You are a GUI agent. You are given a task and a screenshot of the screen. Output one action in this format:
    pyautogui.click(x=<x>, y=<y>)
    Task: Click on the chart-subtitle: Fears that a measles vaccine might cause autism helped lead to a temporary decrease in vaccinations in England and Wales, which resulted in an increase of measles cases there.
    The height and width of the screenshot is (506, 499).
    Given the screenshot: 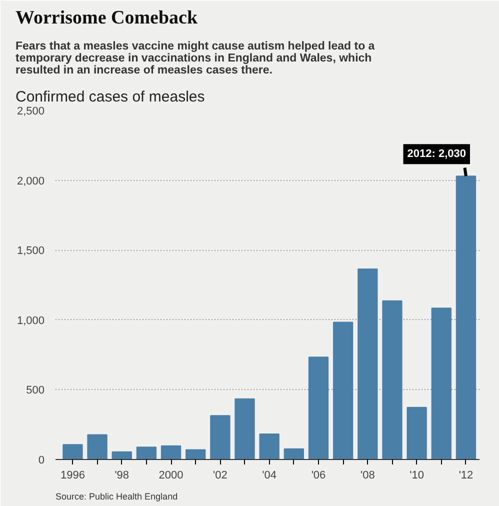 What is the action you would take?
    pyautogui.click(x=196, y=58)
    